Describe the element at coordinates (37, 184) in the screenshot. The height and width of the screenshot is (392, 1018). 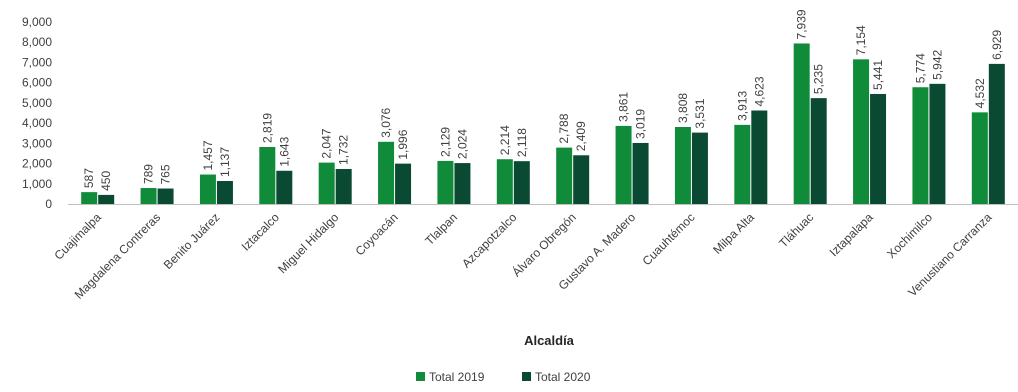
I see `y-tick-label: 1,000` at that location.